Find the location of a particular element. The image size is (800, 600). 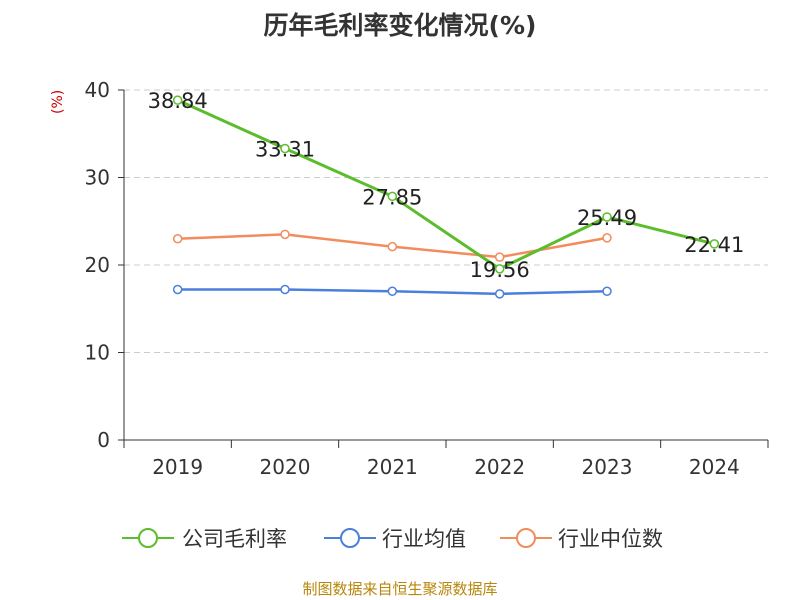

y-tick-label: 0 is located at coordinates (103, 440).